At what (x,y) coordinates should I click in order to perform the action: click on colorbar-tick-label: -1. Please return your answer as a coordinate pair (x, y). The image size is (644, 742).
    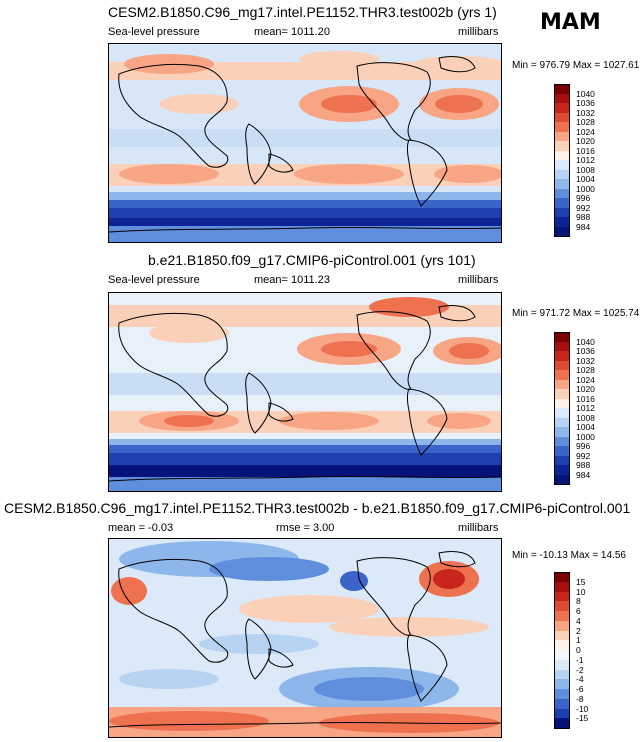
    Looking at the image, I should click on (580, 659).